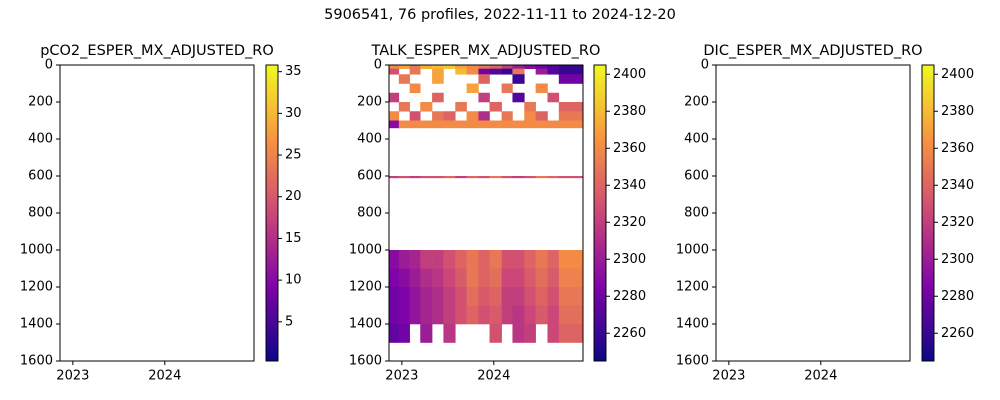  Describe the element at coordinates (486, 51) in the screenshot. I see `panel-title: TALK_ESPER_MX_ADJUSTED_RO` at that location.